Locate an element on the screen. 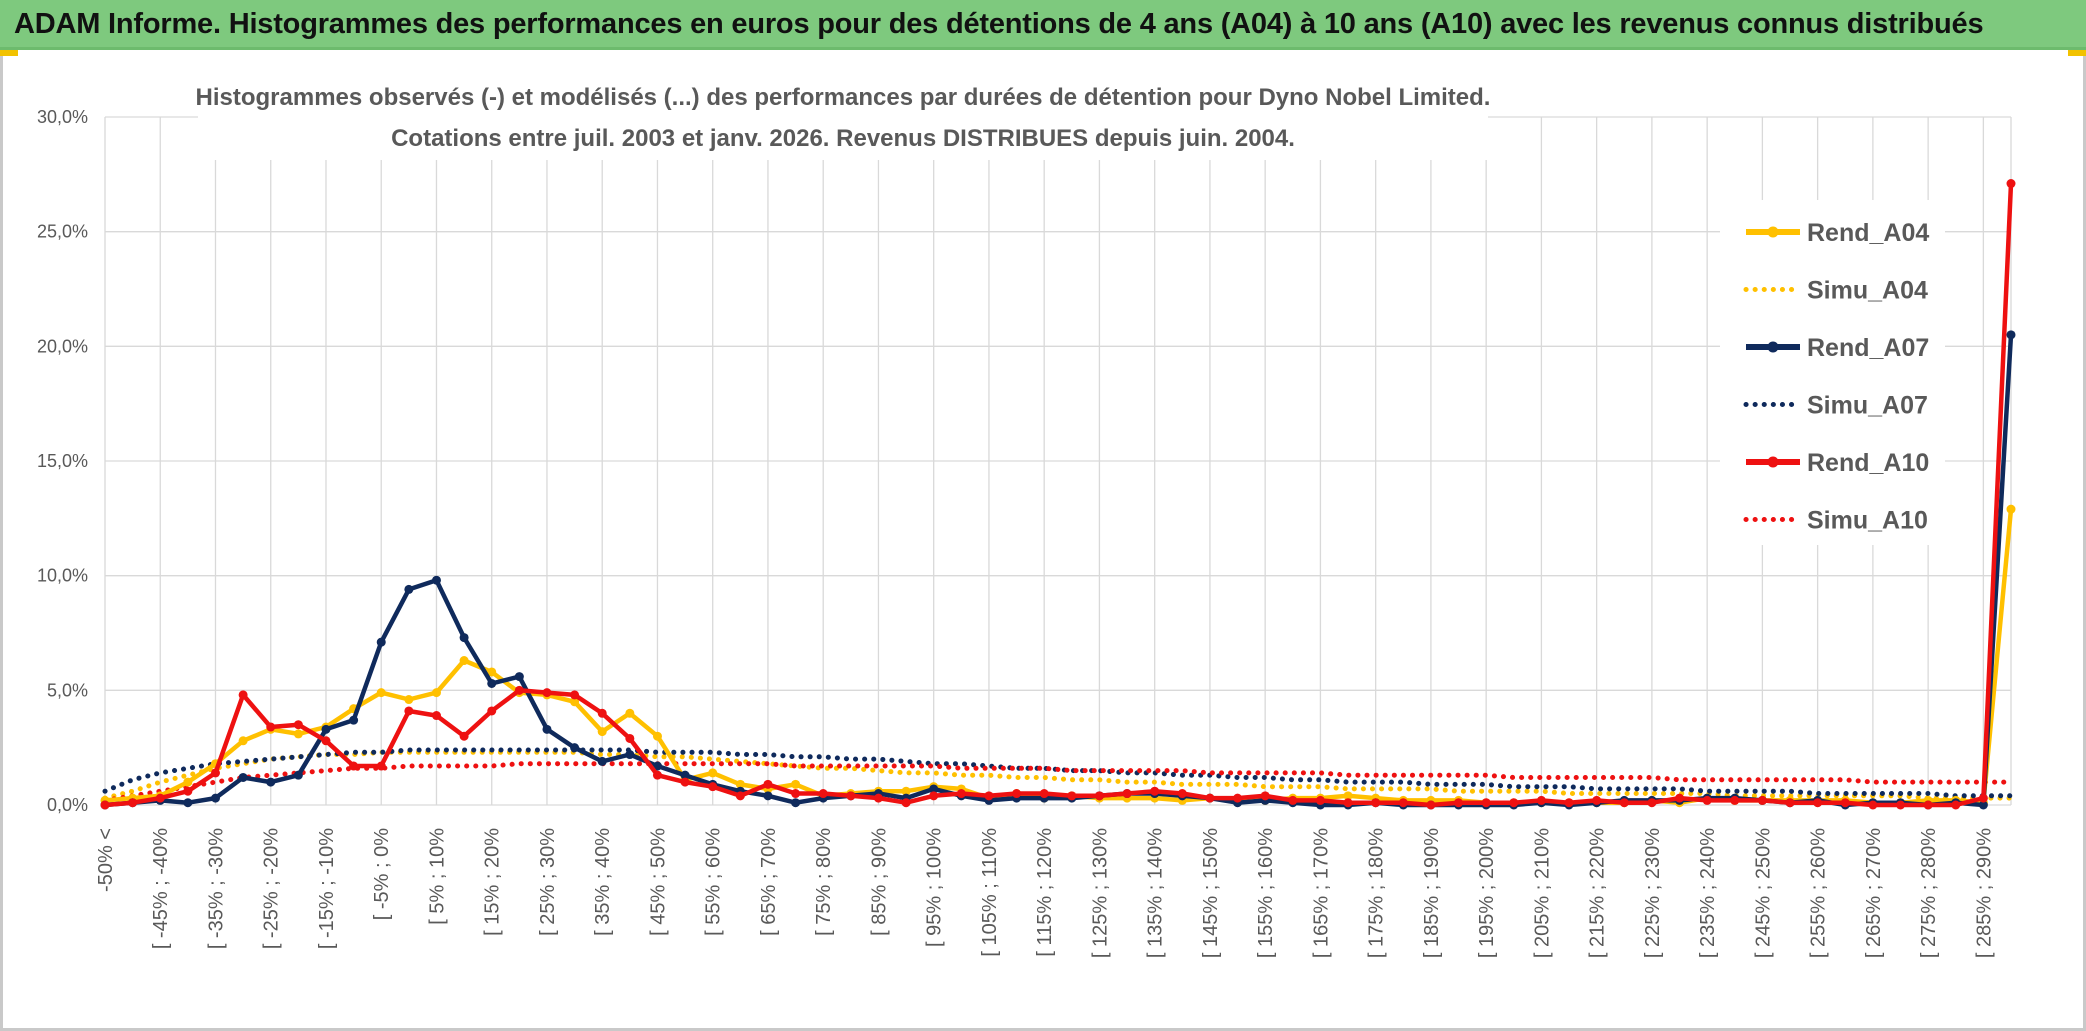 Image resolution: width=2086 pixels, height=1031 pixels. x-tick-label: [ 35% ; 40% is located at coordinates (603, 882).